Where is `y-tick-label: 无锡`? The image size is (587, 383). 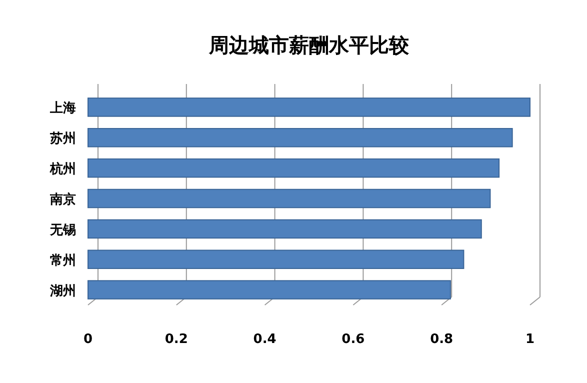 y-tick-label: 无锡 is located at coordinates (62, 230).